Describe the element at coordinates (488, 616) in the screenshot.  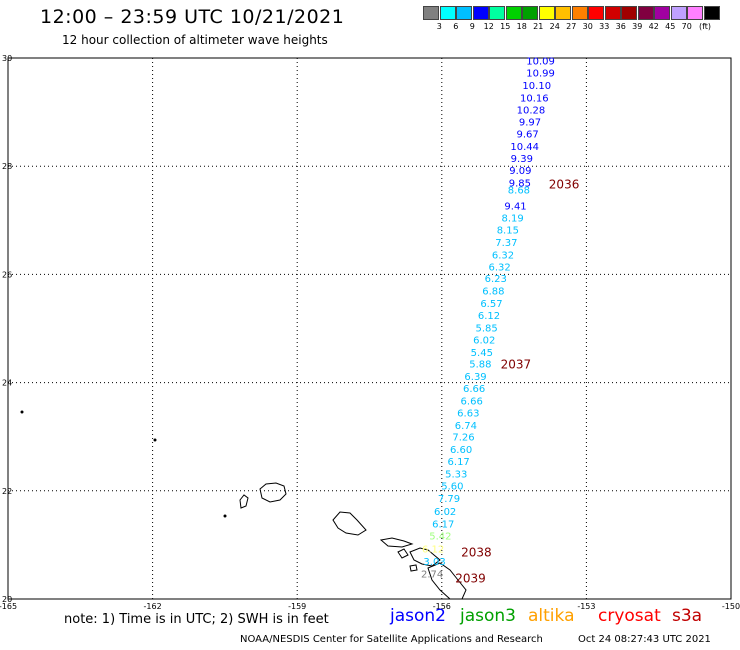
I see `satellite-jason3: jason3` at that location.